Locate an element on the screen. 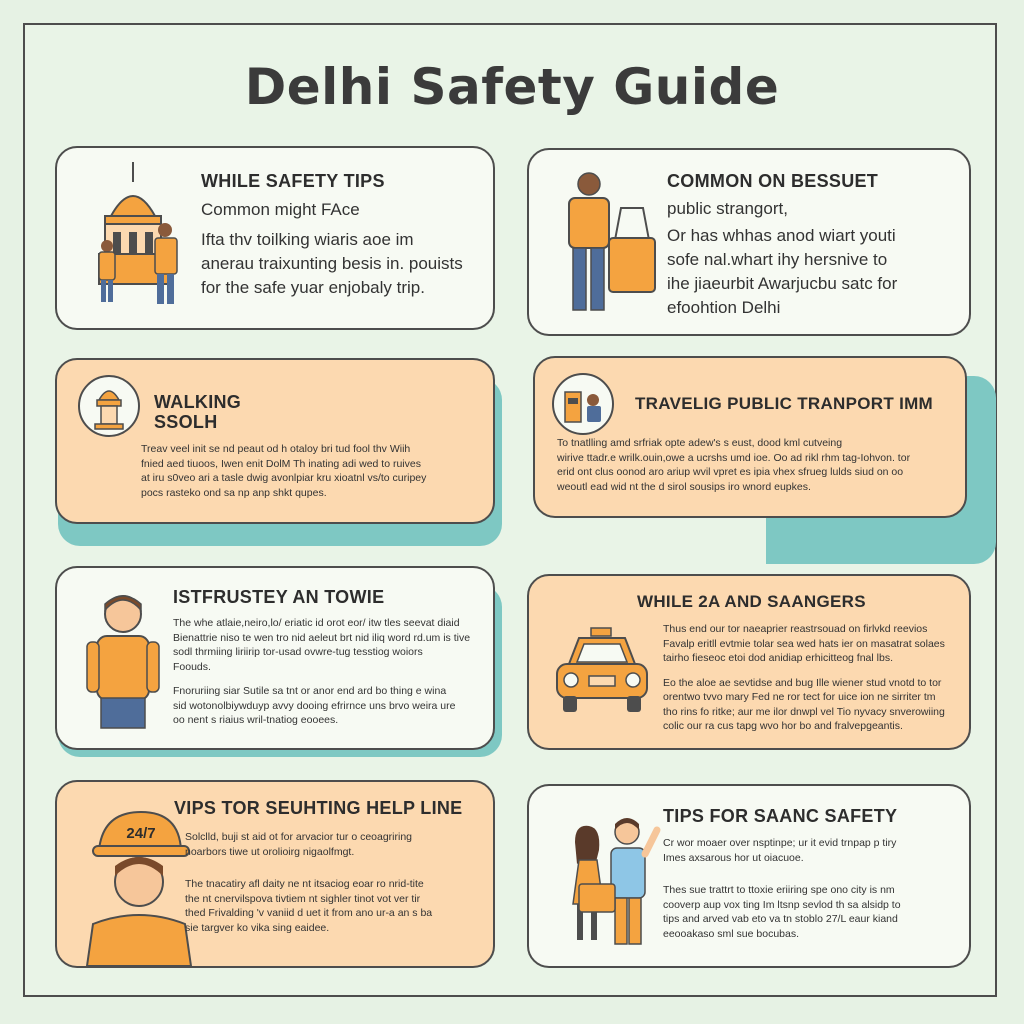 The width and height of the screenshot is (1024, 1024). card-body-line: Imes axsarous hor ut oiacuoe. is located at coordinates (733, 857).